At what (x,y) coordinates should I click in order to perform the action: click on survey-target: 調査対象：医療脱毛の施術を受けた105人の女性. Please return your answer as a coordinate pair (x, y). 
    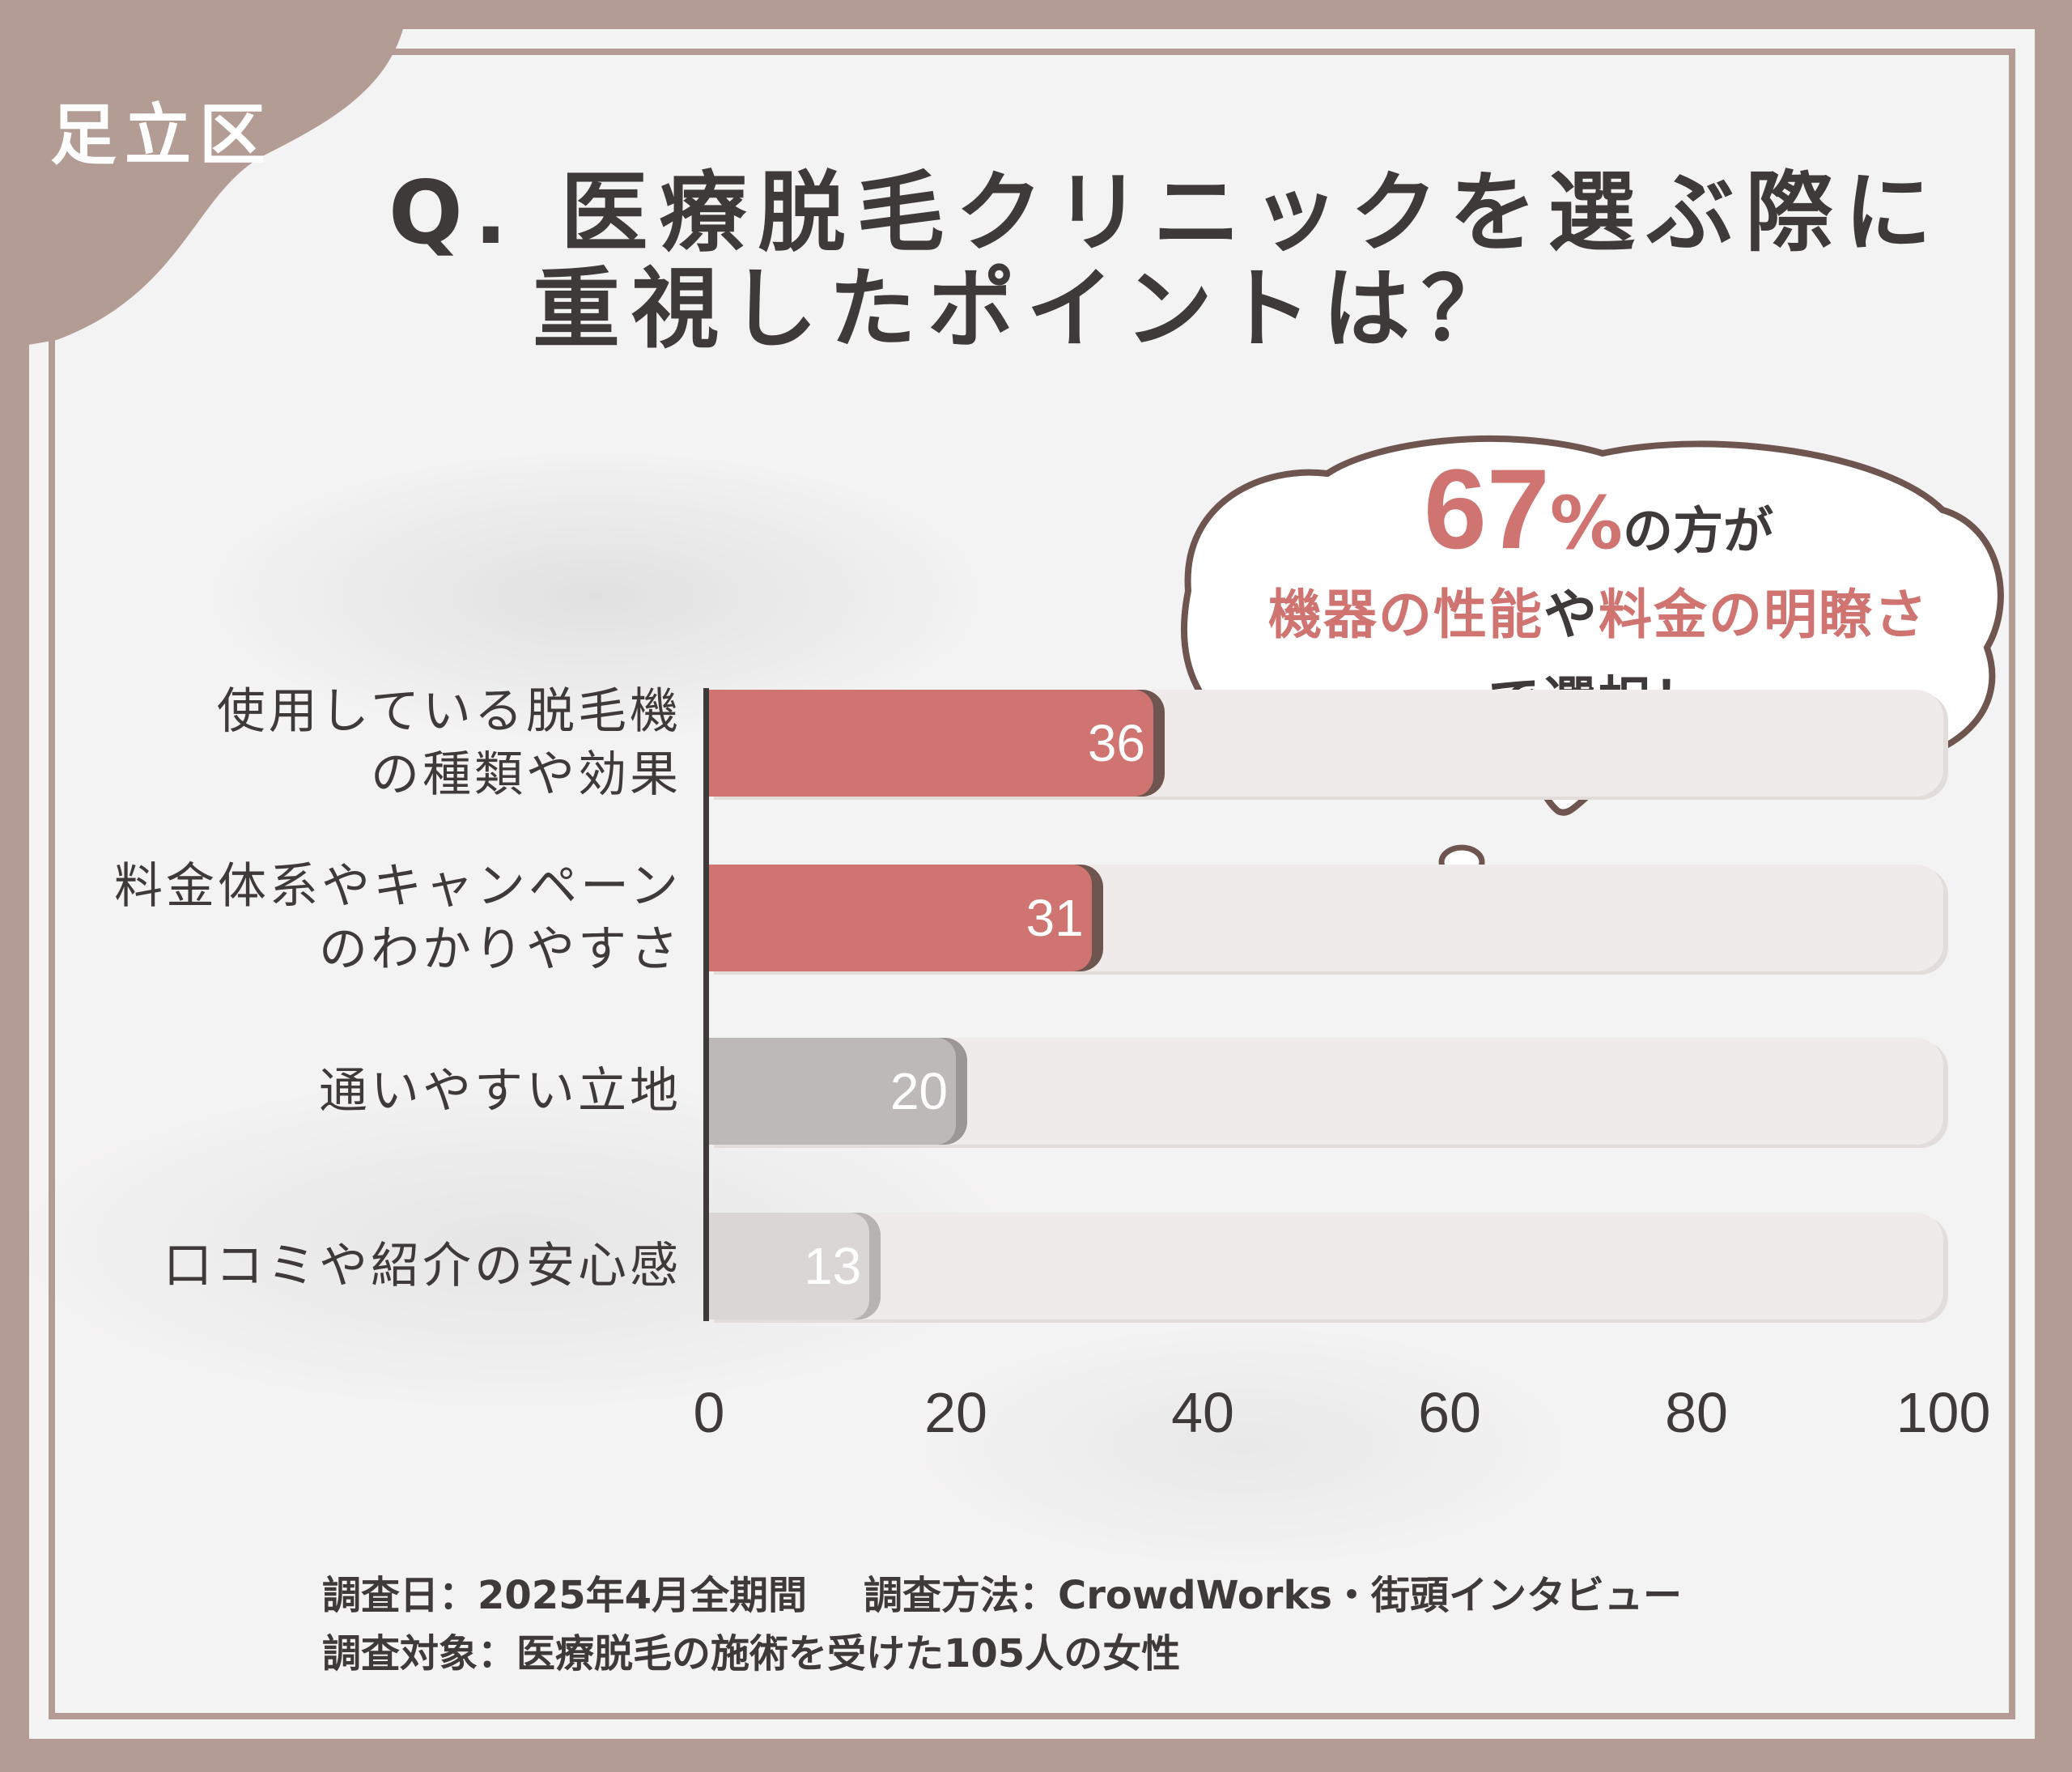
    Looking at the image, I should click on (751, 1654).